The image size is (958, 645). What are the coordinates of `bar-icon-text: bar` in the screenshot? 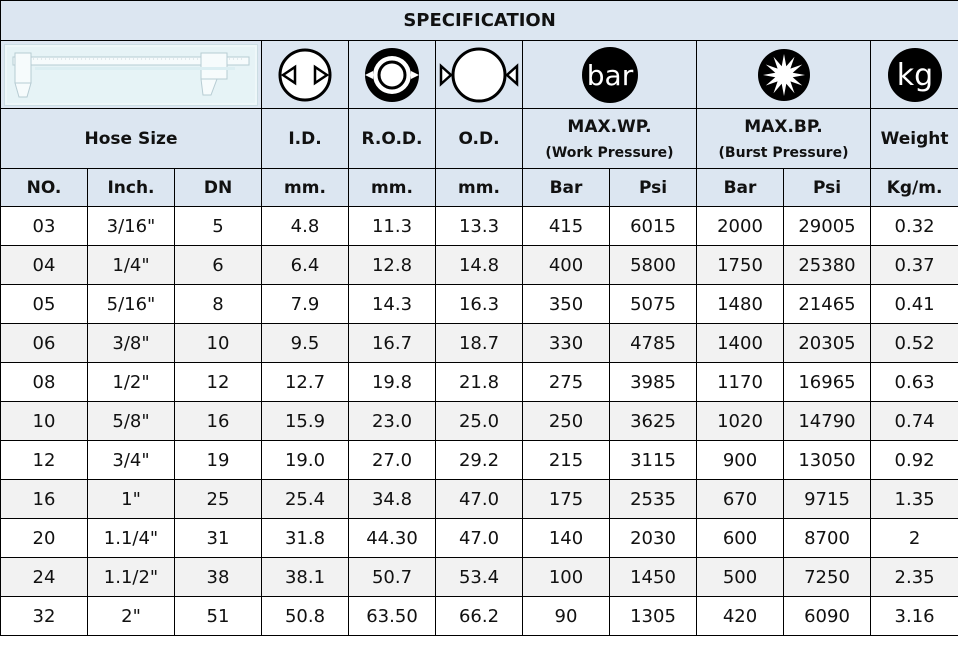 It's located at (609, 75).